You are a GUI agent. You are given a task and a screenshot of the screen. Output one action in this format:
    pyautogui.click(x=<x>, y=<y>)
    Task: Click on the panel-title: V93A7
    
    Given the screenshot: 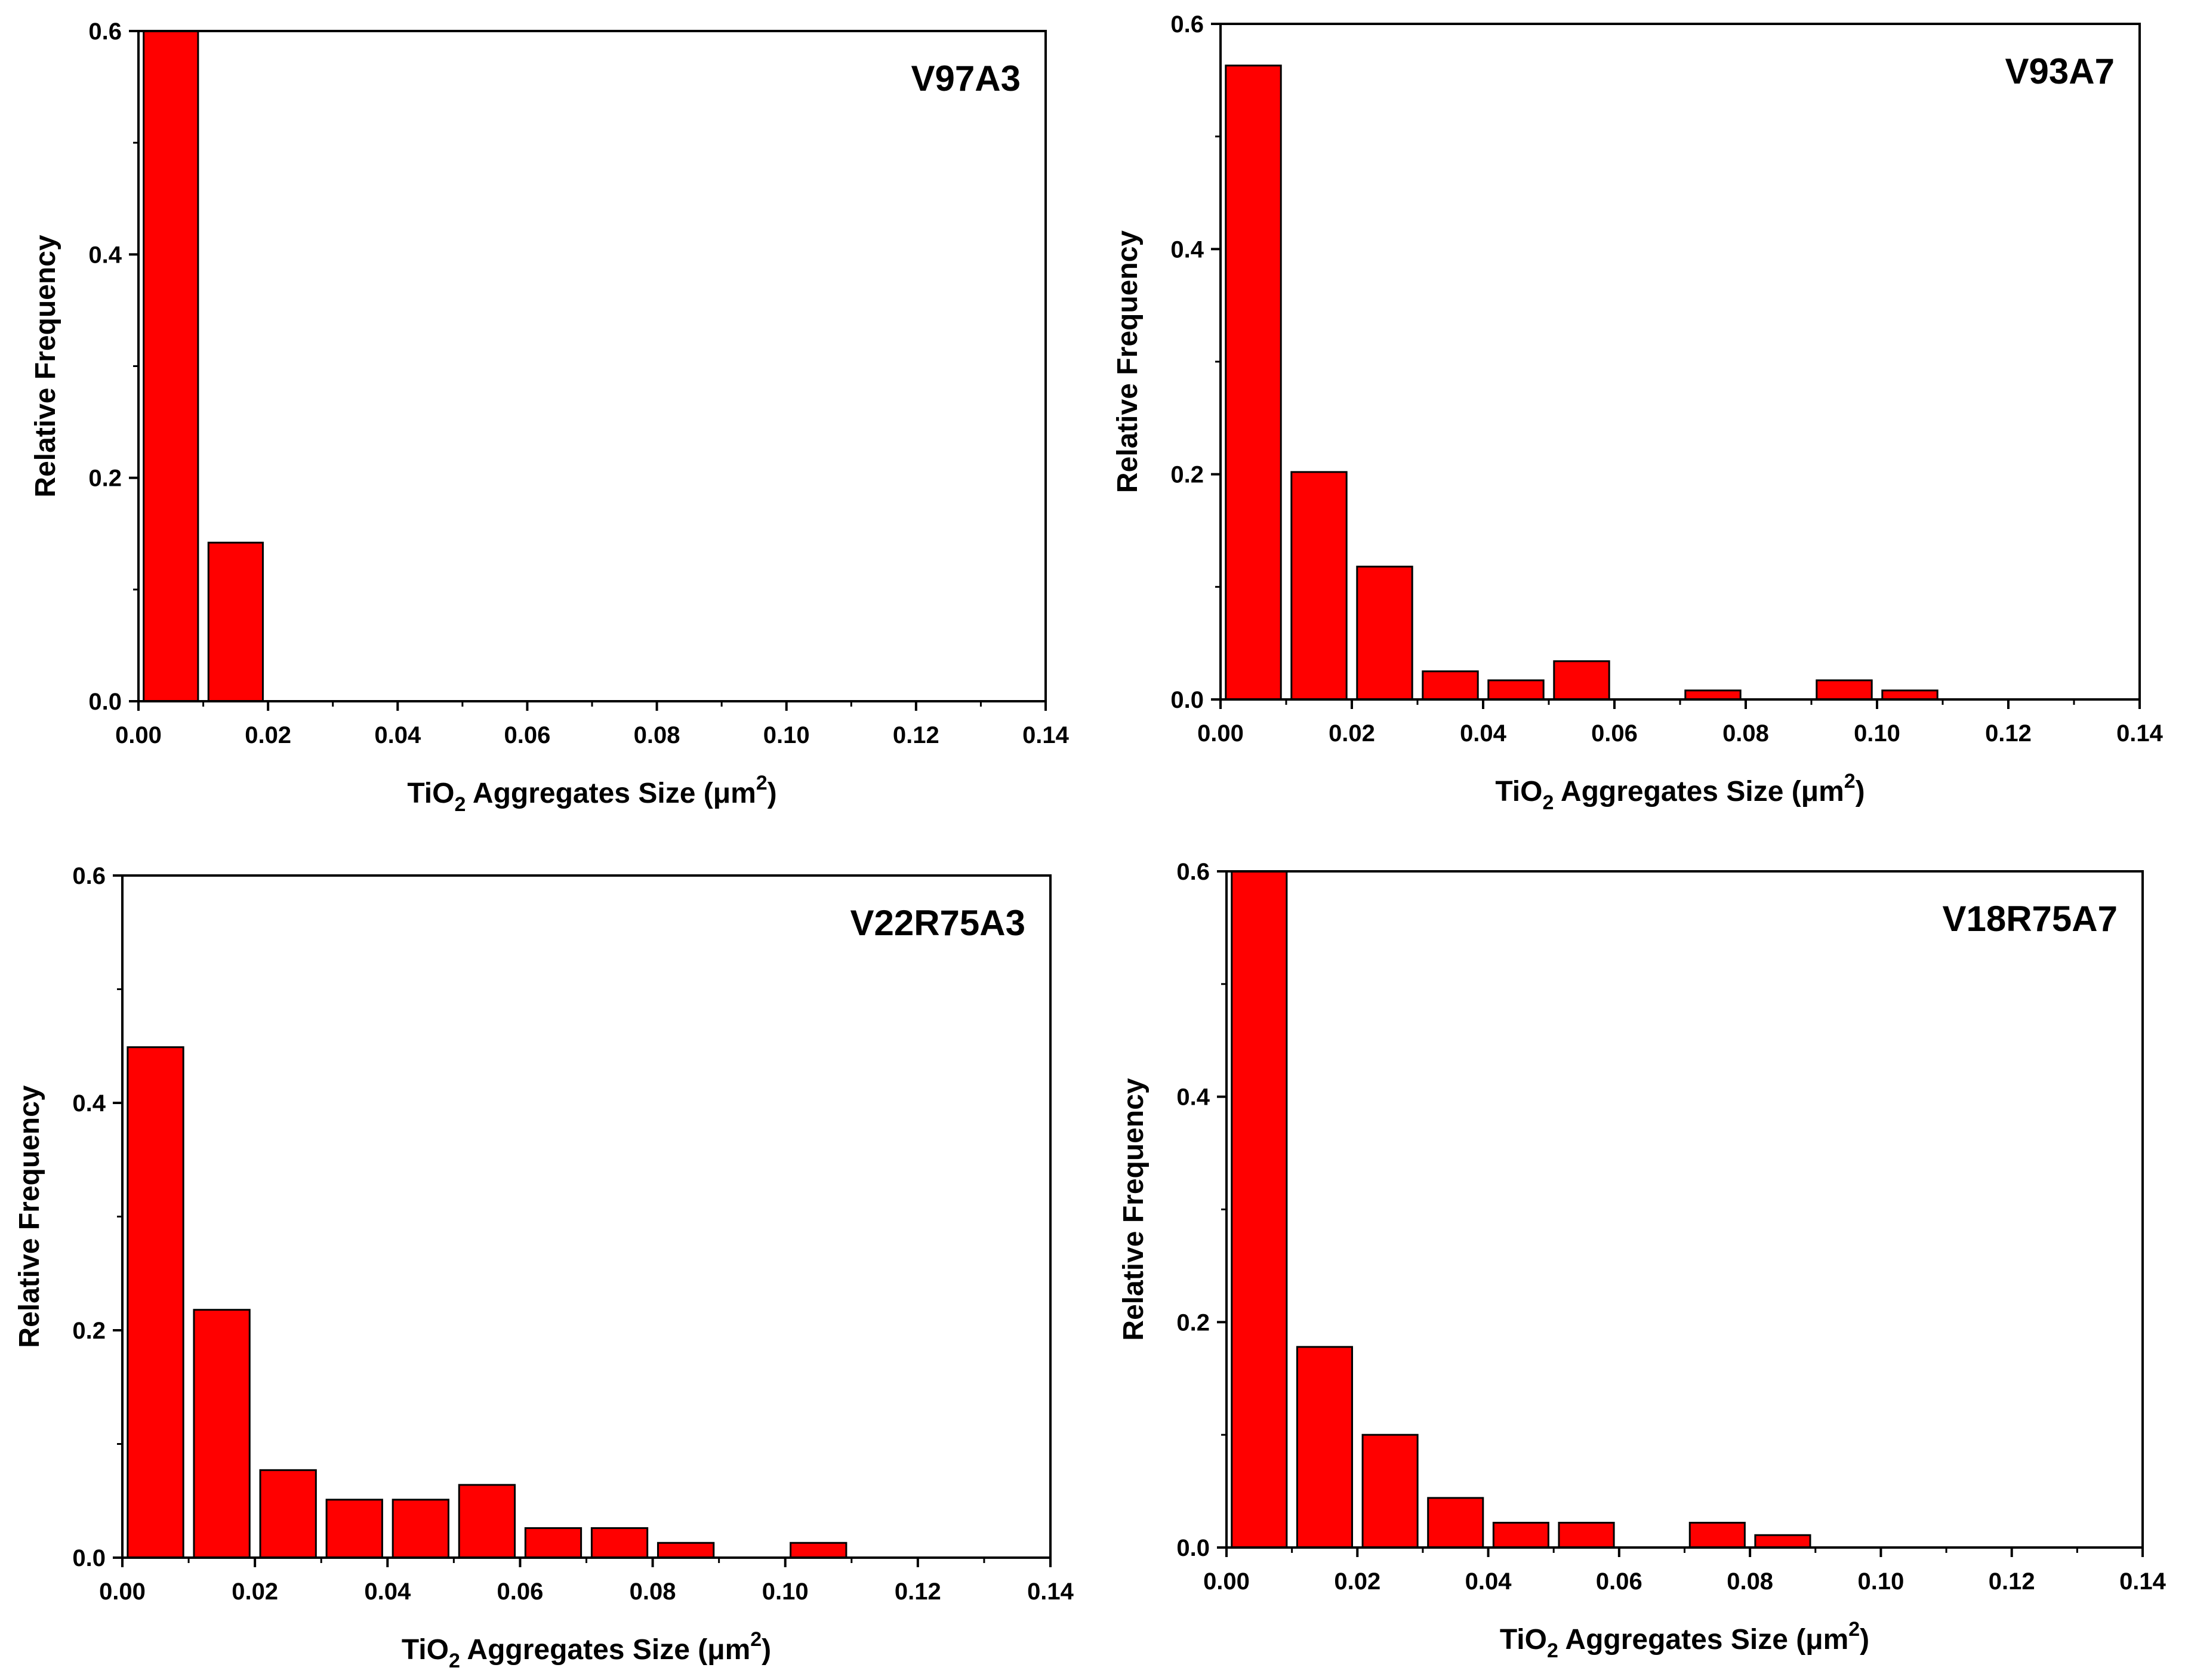 What is the action you would take?
    pyautogui.click(x=2060, y=71)
    